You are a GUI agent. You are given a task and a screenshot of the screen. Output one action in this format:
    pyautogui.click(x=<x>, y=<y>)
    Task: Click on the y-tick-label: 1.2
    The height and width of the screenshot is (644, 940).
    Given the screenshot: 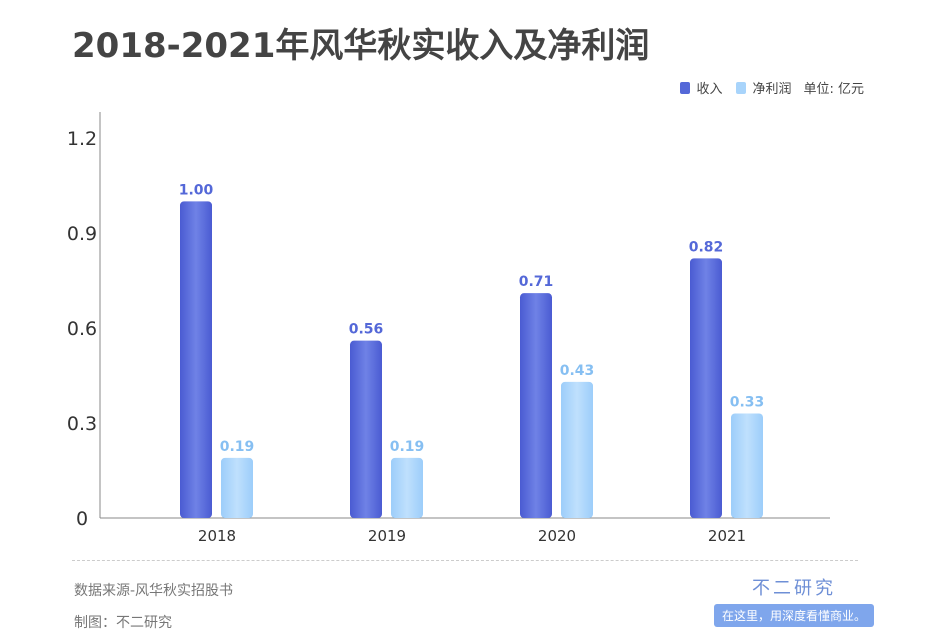 What is the action you would take?
    pyautogui.click(x=82, y=139)
    